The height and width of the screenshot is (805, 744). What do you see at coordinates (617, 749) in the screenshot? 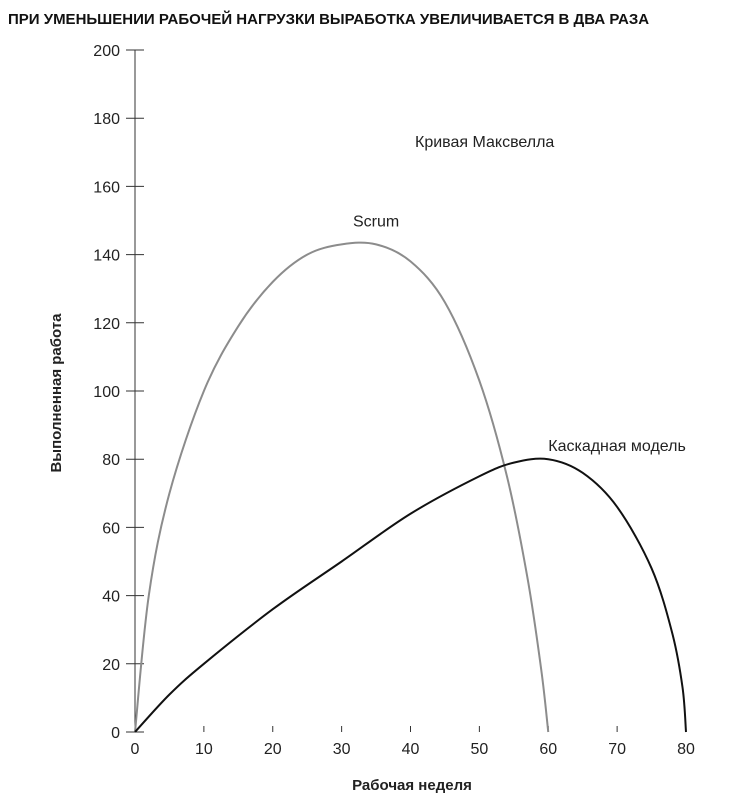
I see `x-tick-label: 70` at bounding box center [617, 749].